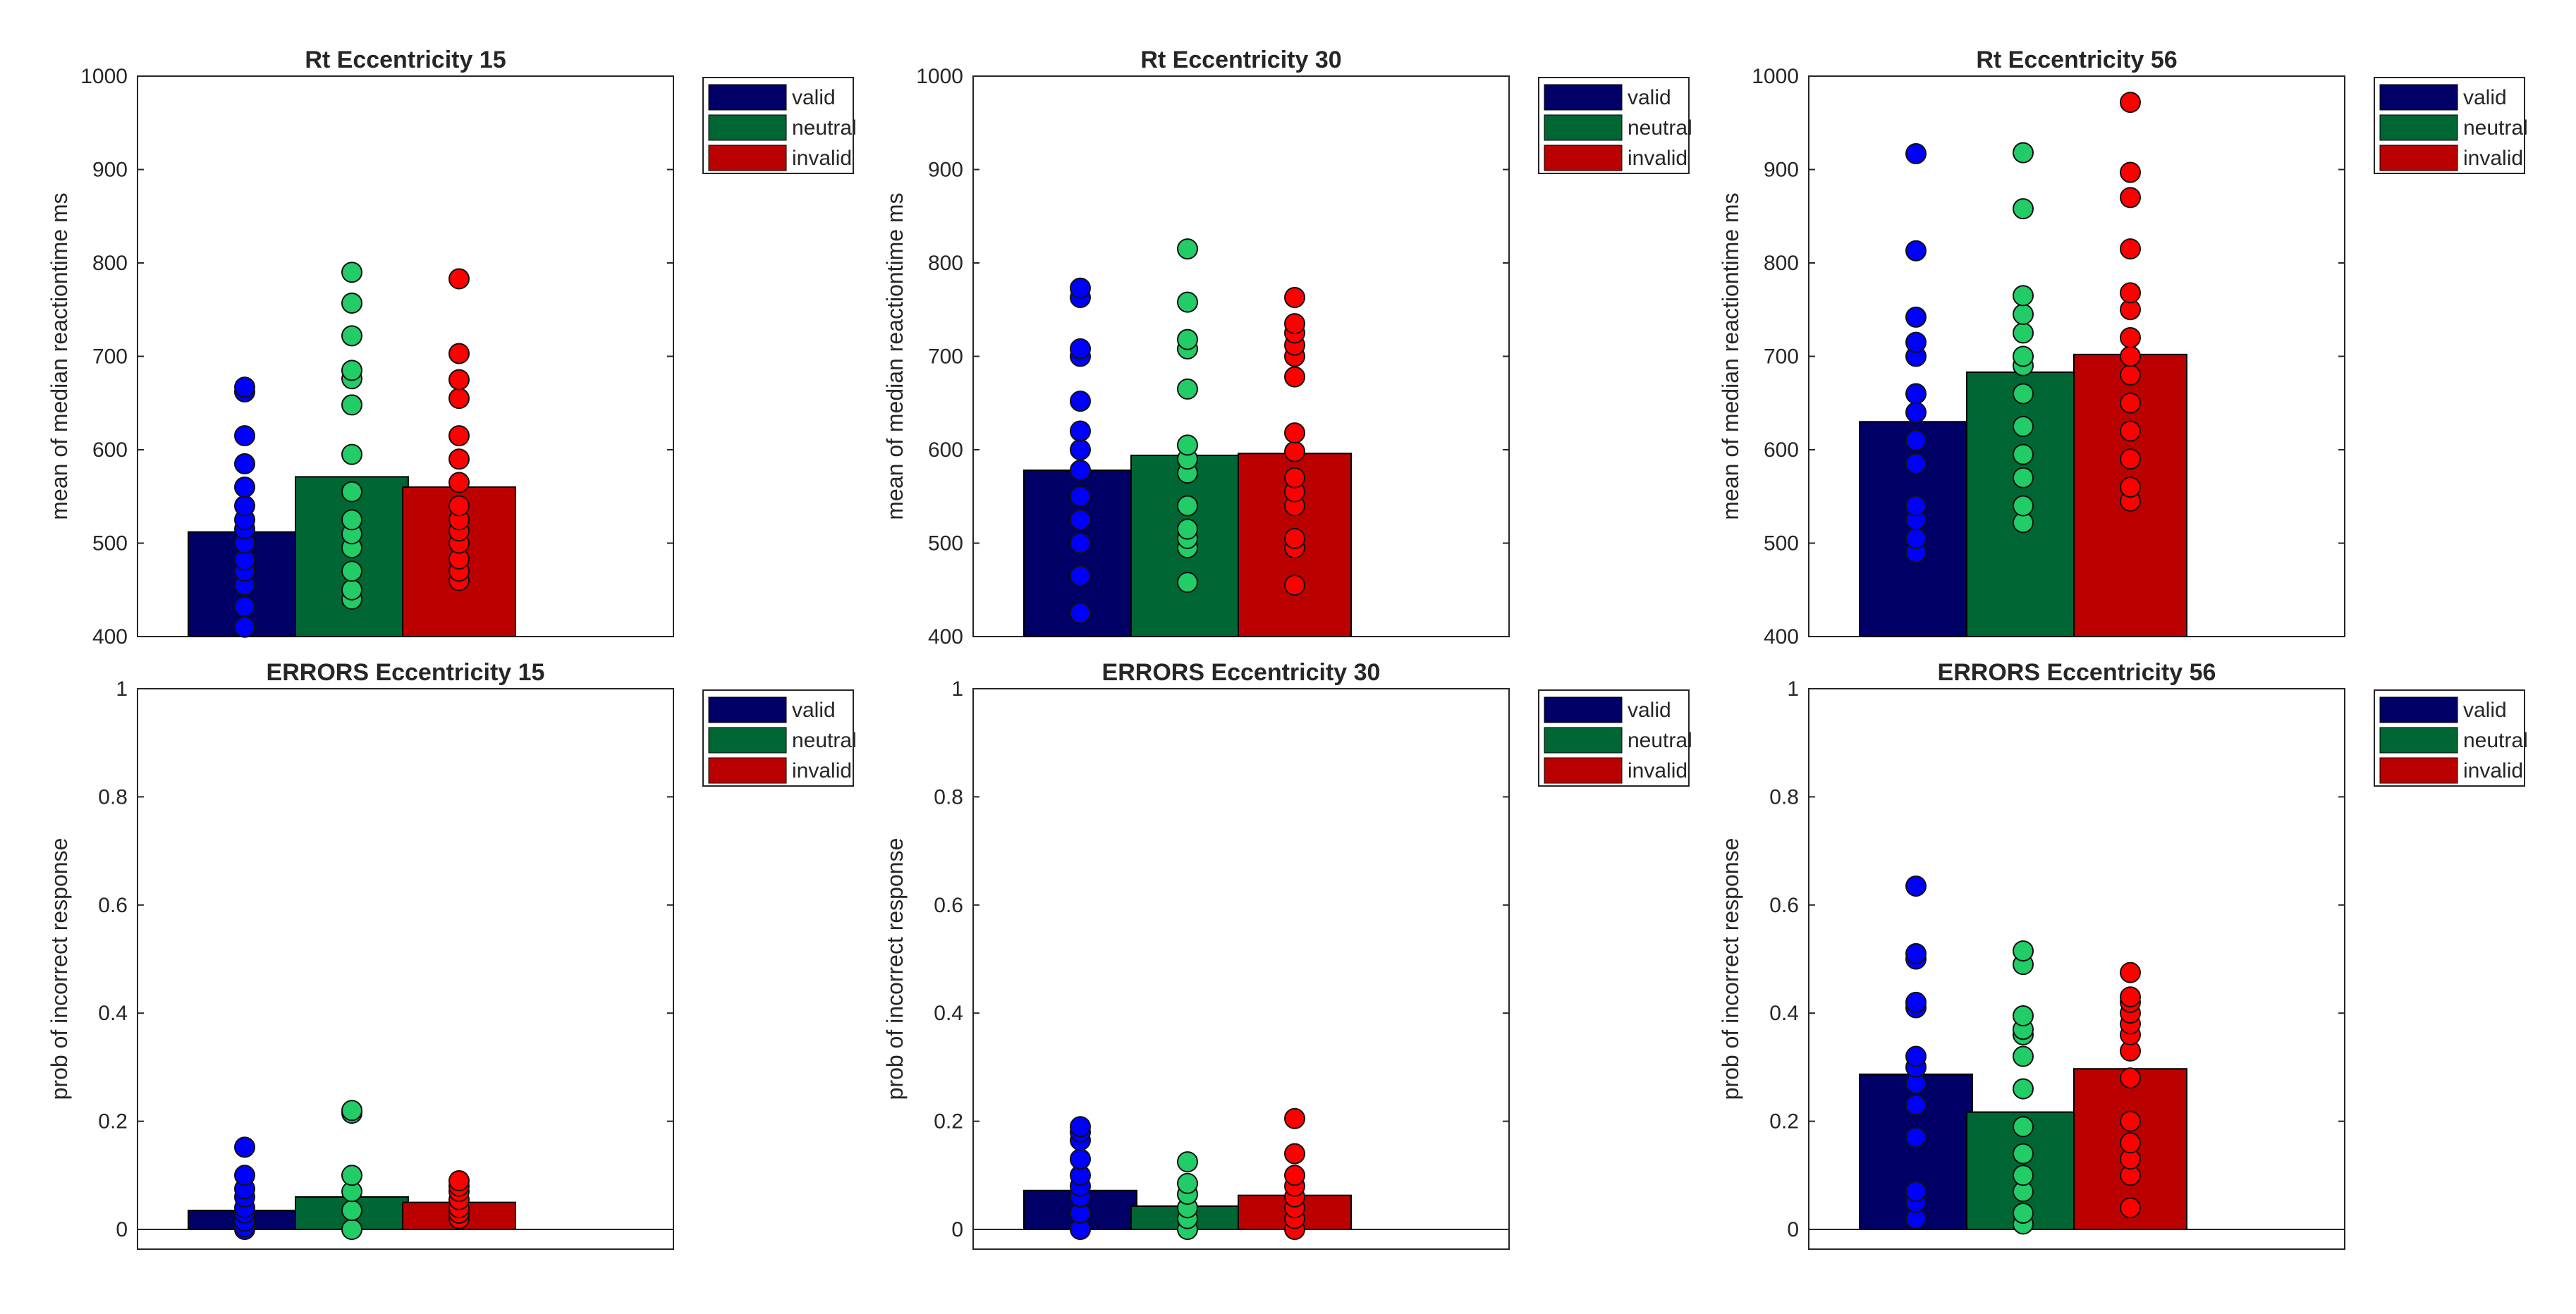  I want to click on y-tick-label: 0.6, so click(113, 905).